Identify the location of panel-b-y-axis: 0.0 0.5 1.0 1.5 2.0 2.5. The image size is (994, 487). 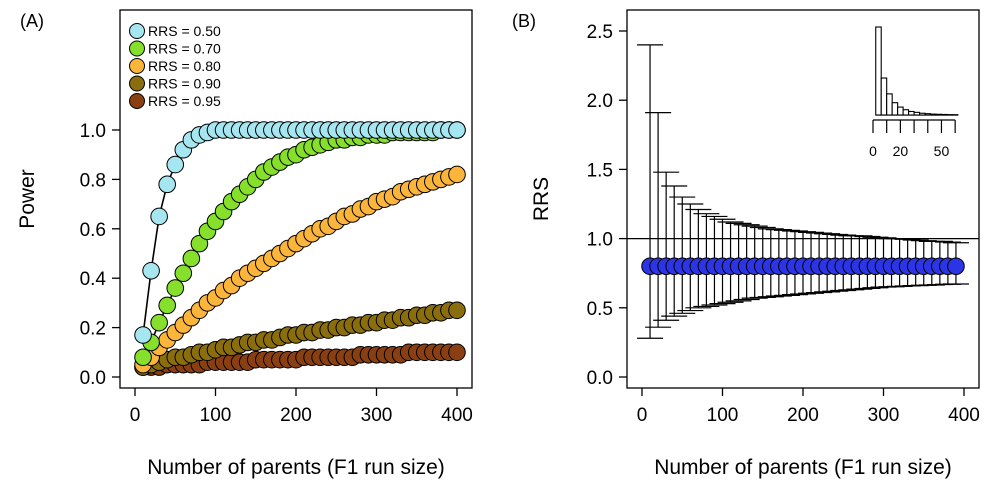
(607, 205).